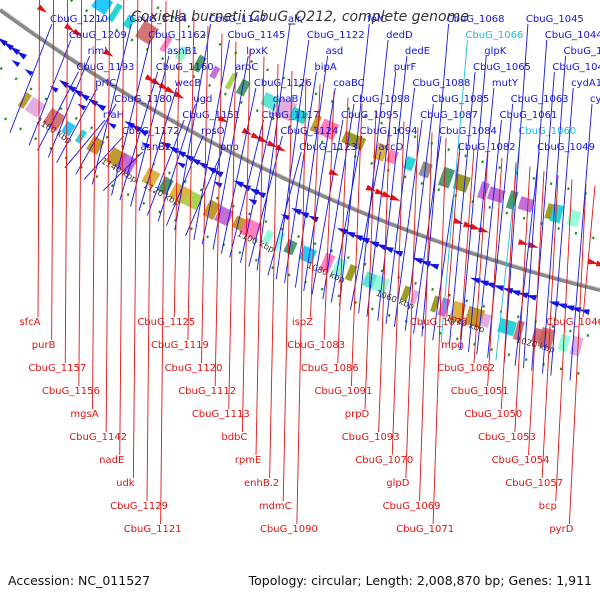  I want to click on gene-label: CbuG_1068, so click(476, 19).